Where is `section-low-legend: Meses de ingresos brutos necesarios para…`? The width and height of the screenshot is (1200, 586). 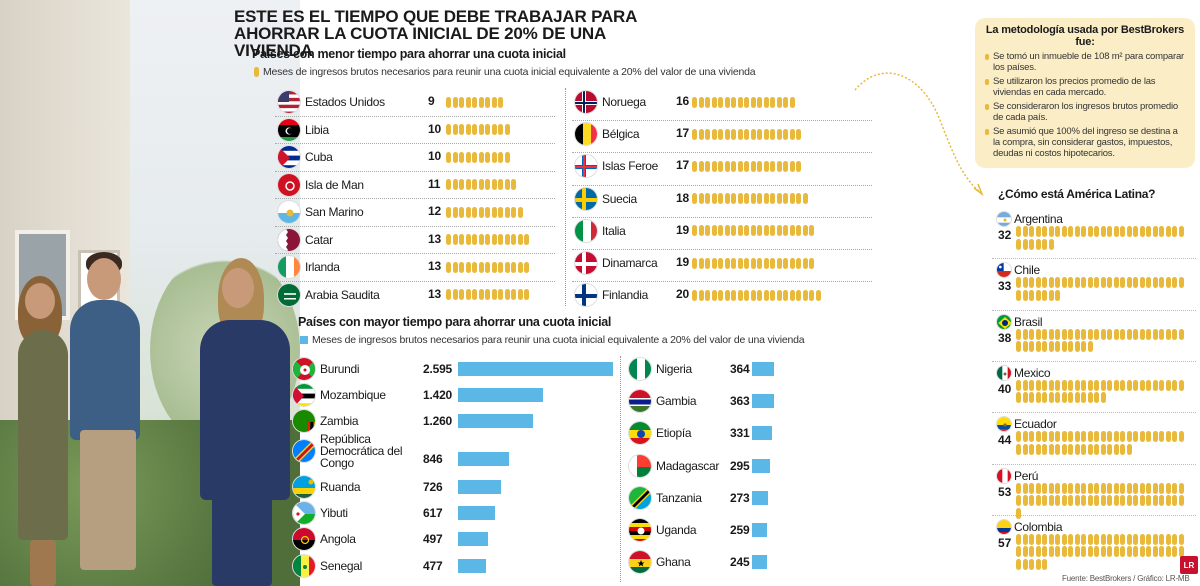
section-low-legend: Meses de ingresos brutos necesarios para… is located at coordinates (505, 72).